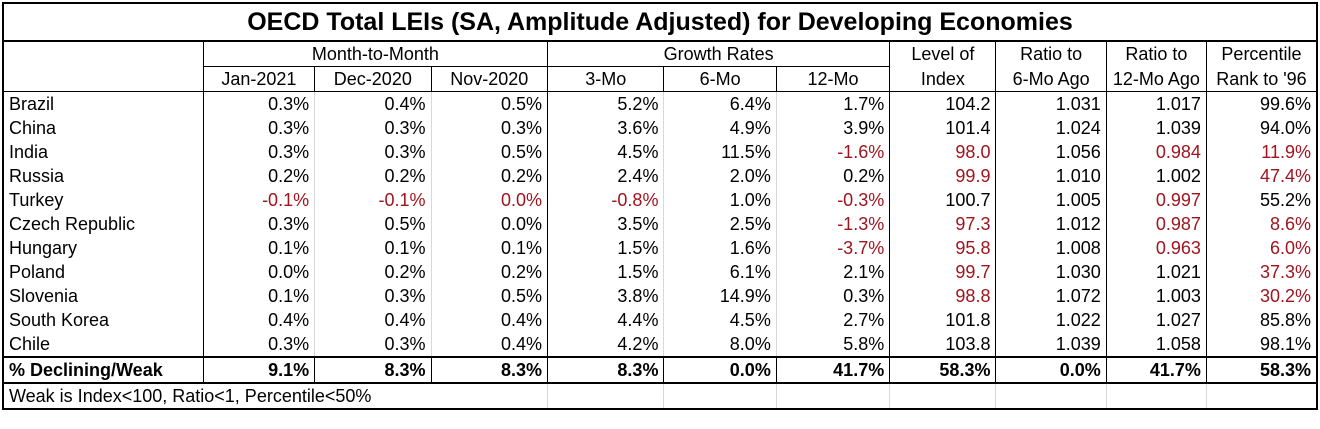  What do you see at coordinates (1156, 248) in the screenshot?
I see `table-cell: 0.963` at bounding box center [1156, 248].